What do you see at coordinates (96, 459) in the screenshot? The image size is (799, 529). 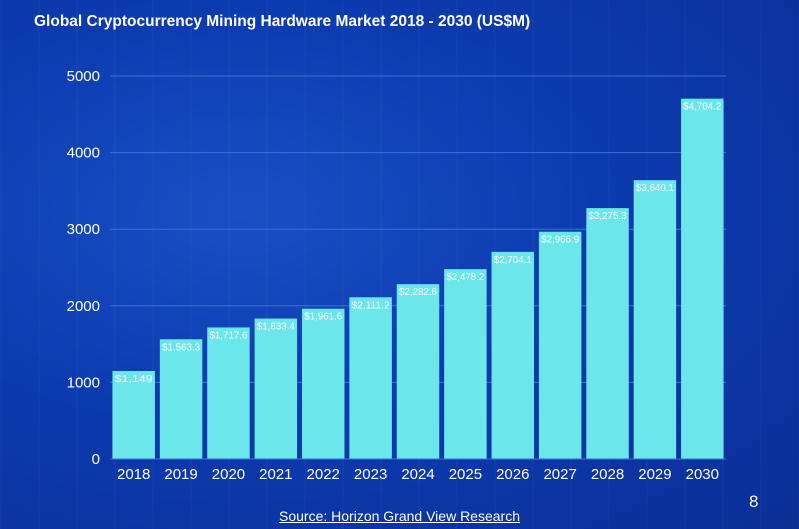 I see `y-tick-label-0: 0` at bounding box center [96, 459].